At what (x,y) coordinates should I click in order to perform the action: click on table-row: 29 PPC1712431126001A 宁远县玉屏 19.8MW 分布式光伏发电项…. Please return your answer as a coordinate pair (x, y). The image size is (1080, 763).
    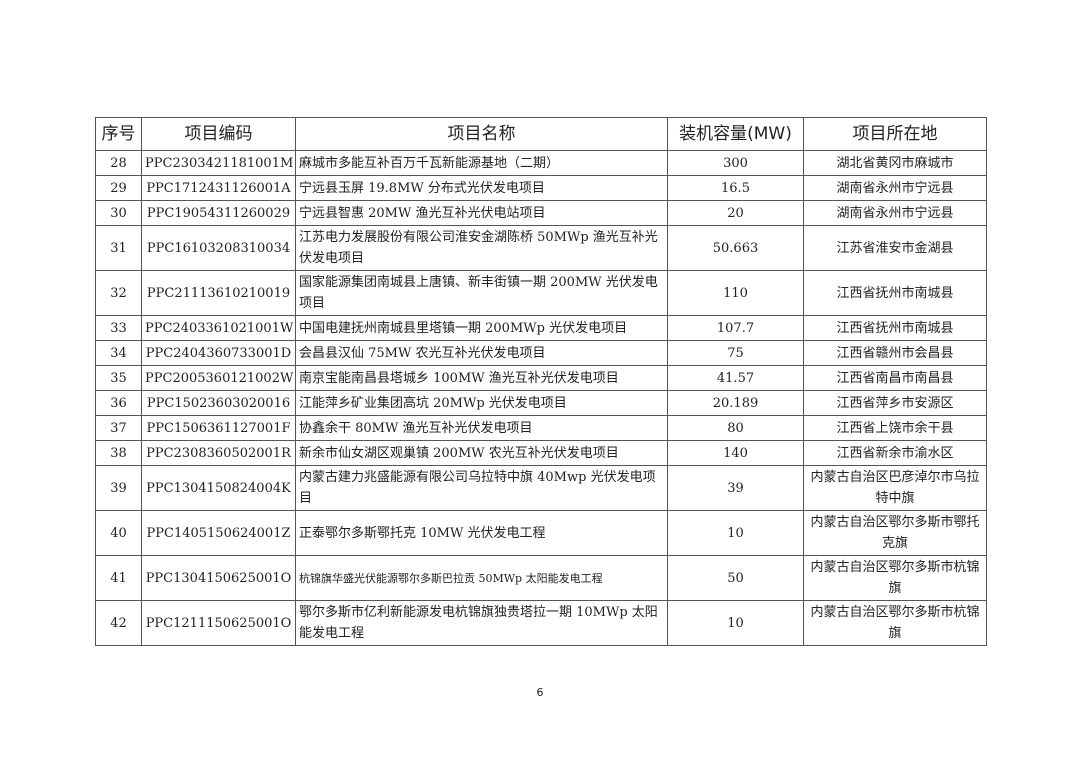
    Looking at the image, I should click on (541, 188).